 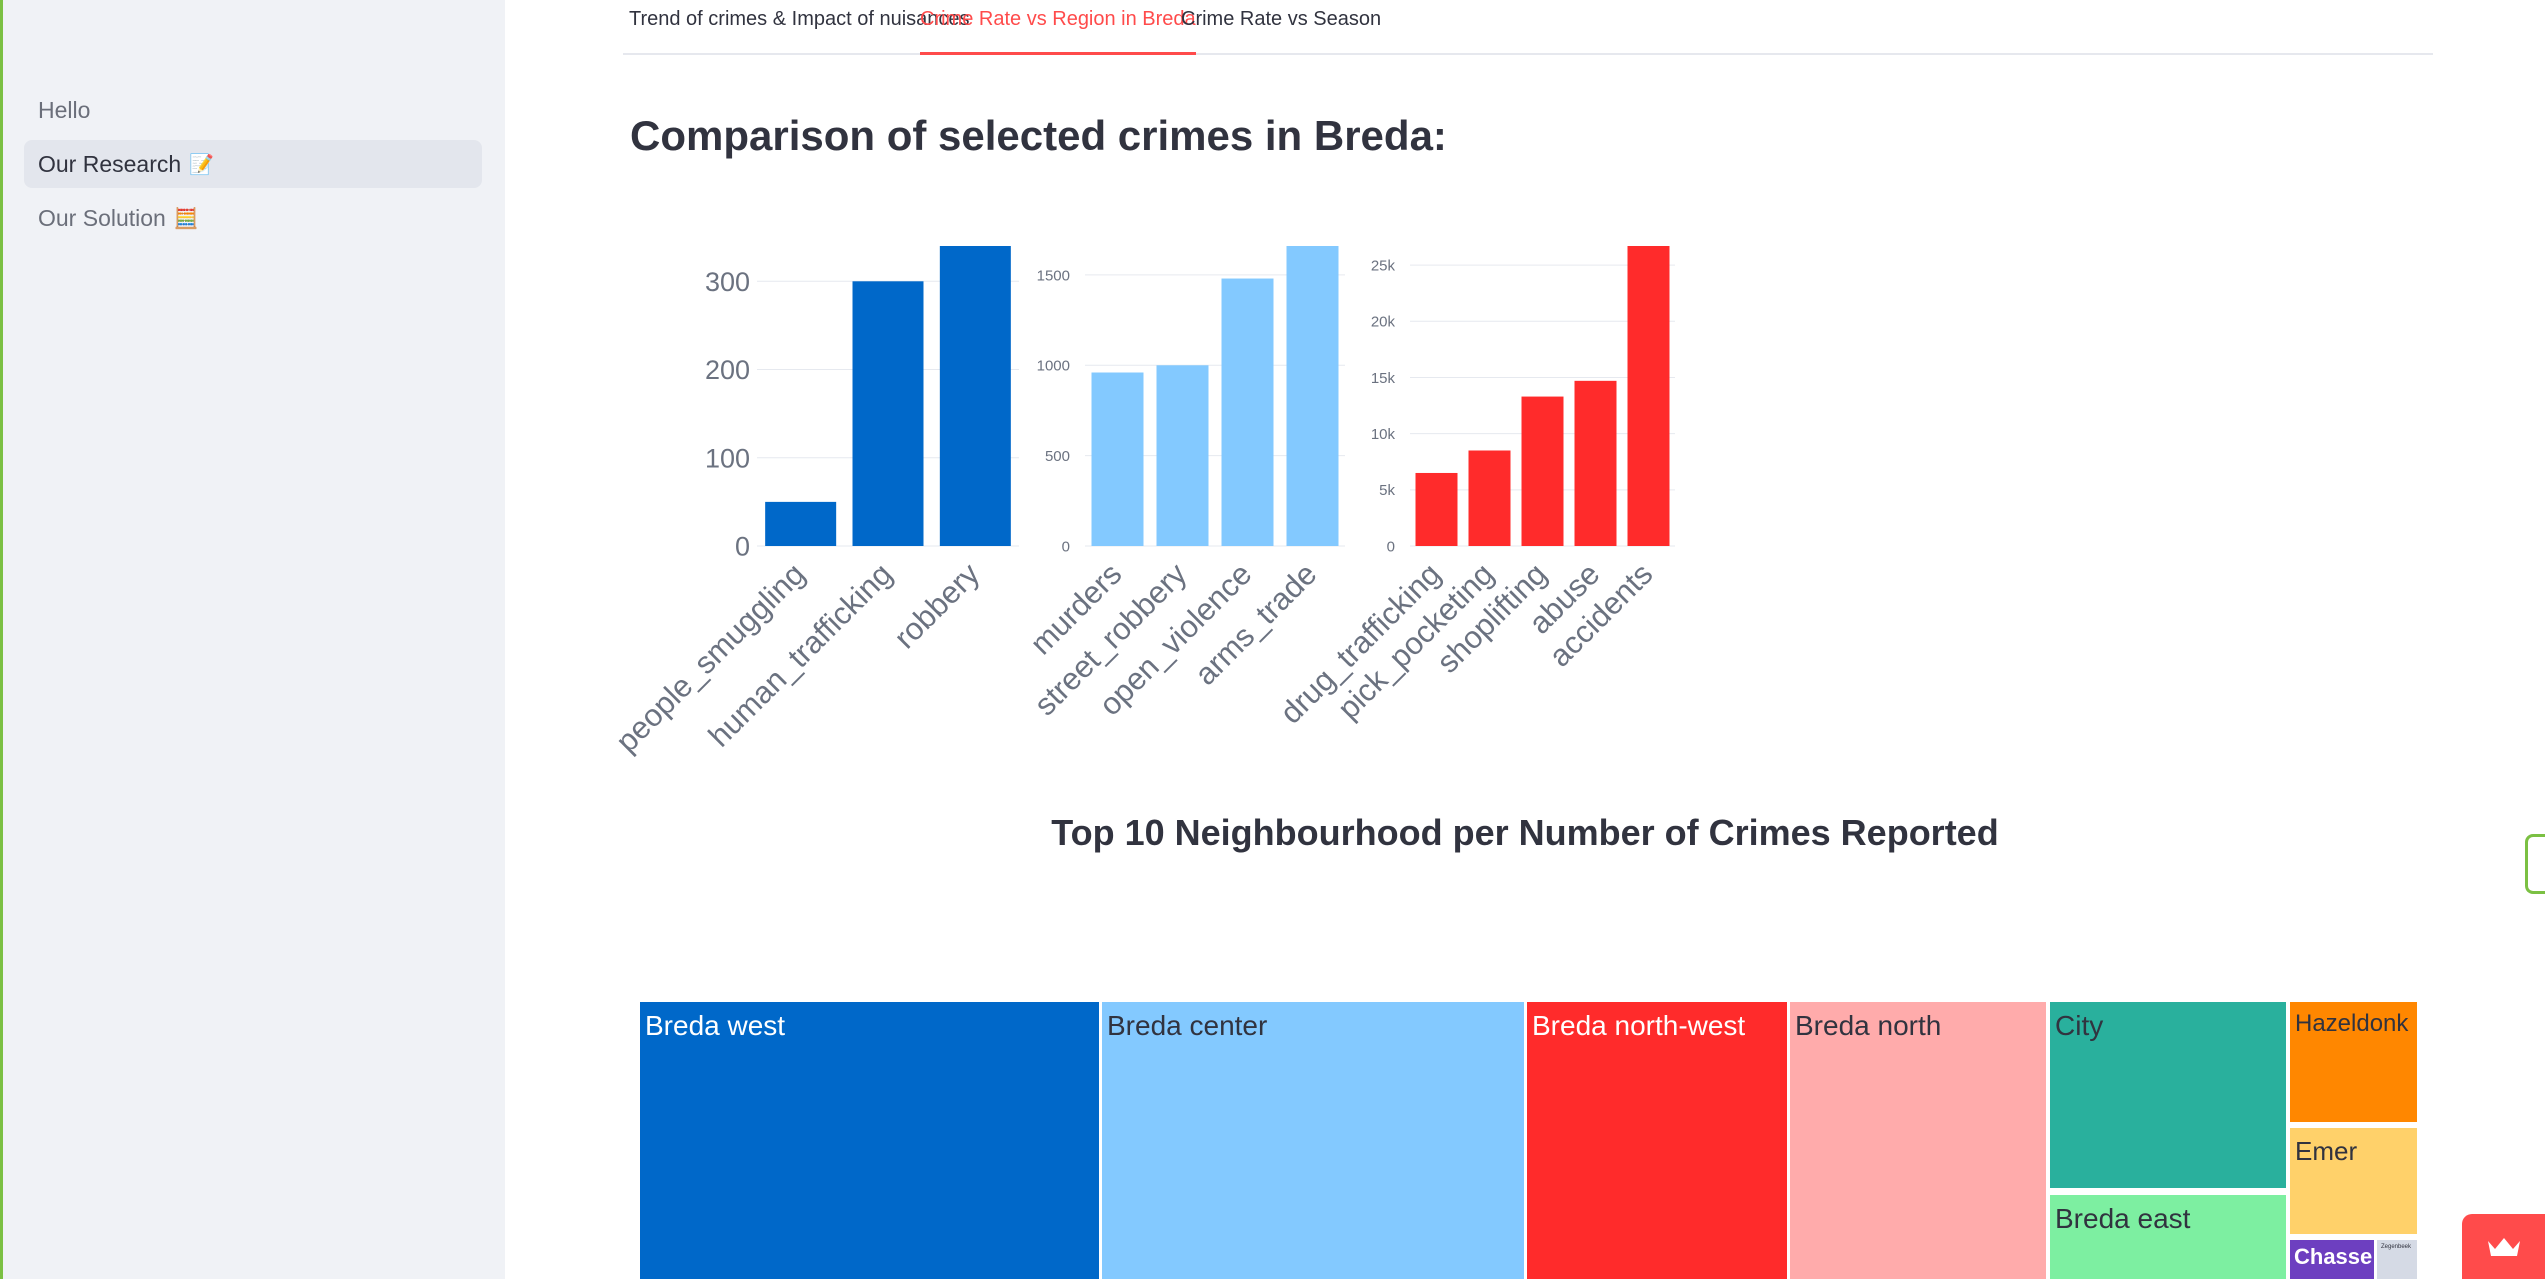 I want to click on bar-robbery, so click(x=975, y=396).